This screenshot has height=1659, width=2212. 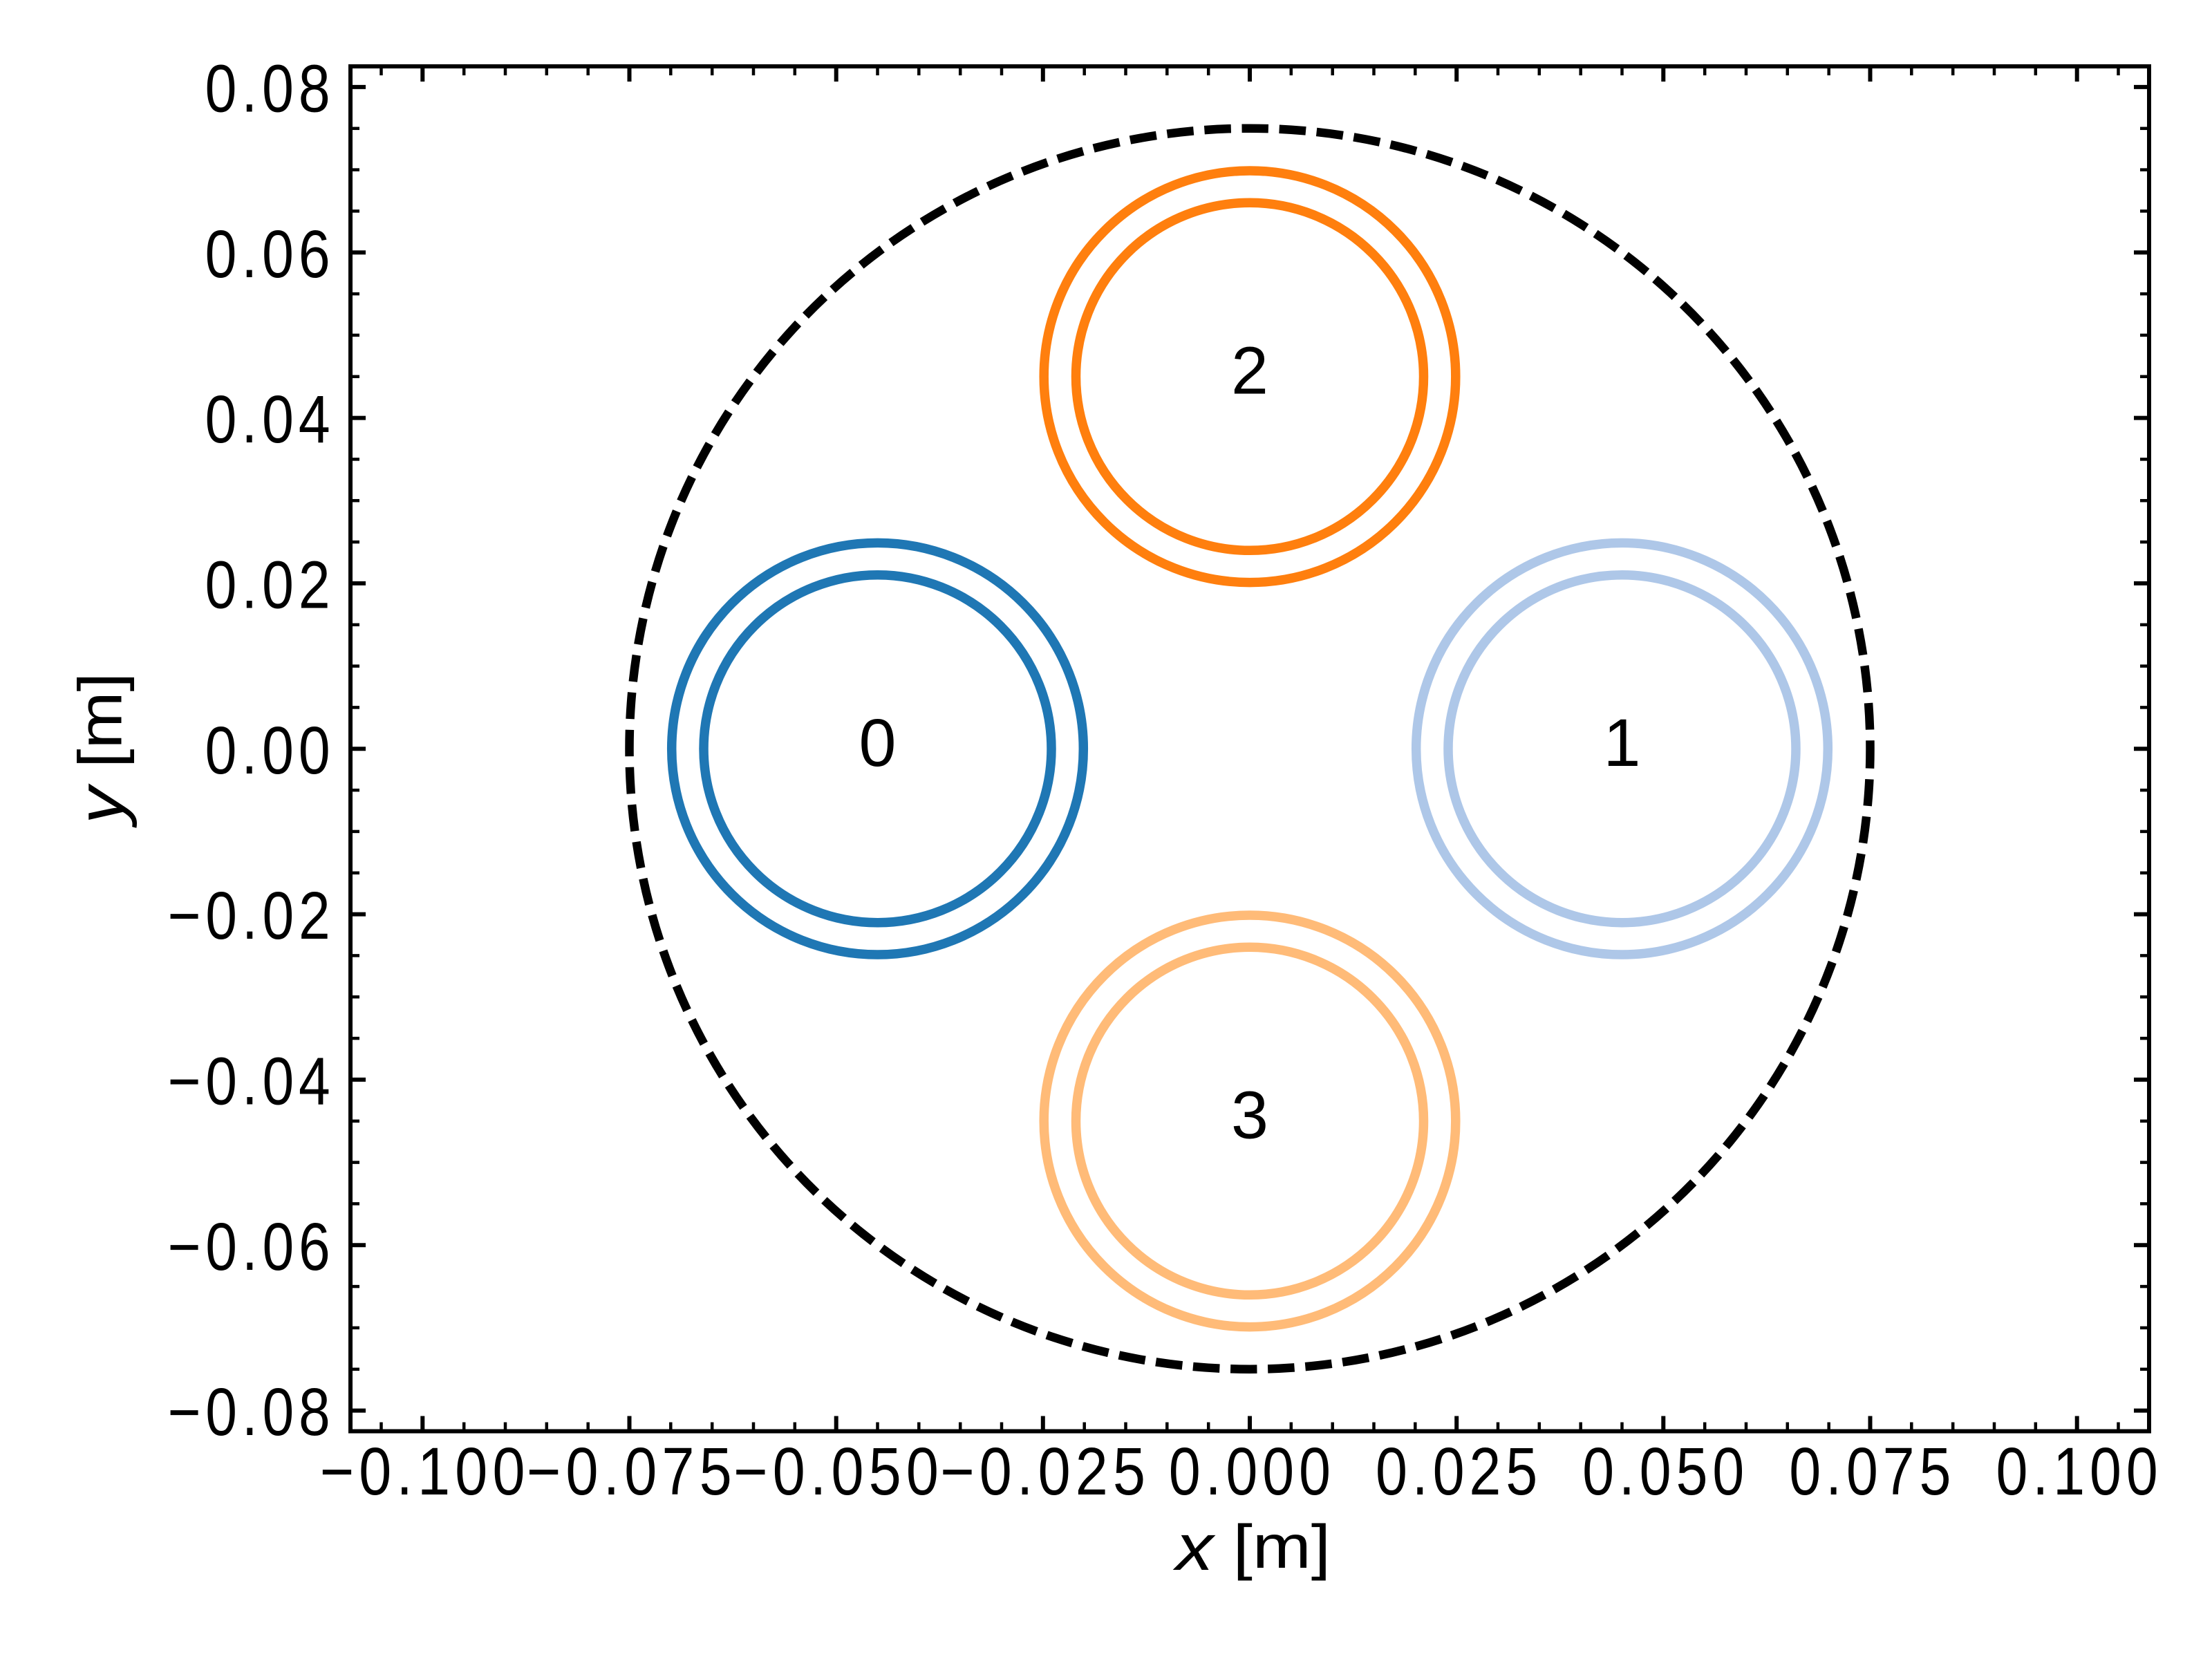 What do you see at coordinates (425, 1471) in the screenshot?
I see `svg-text: −0.100` at bounding box center [425, 1471].